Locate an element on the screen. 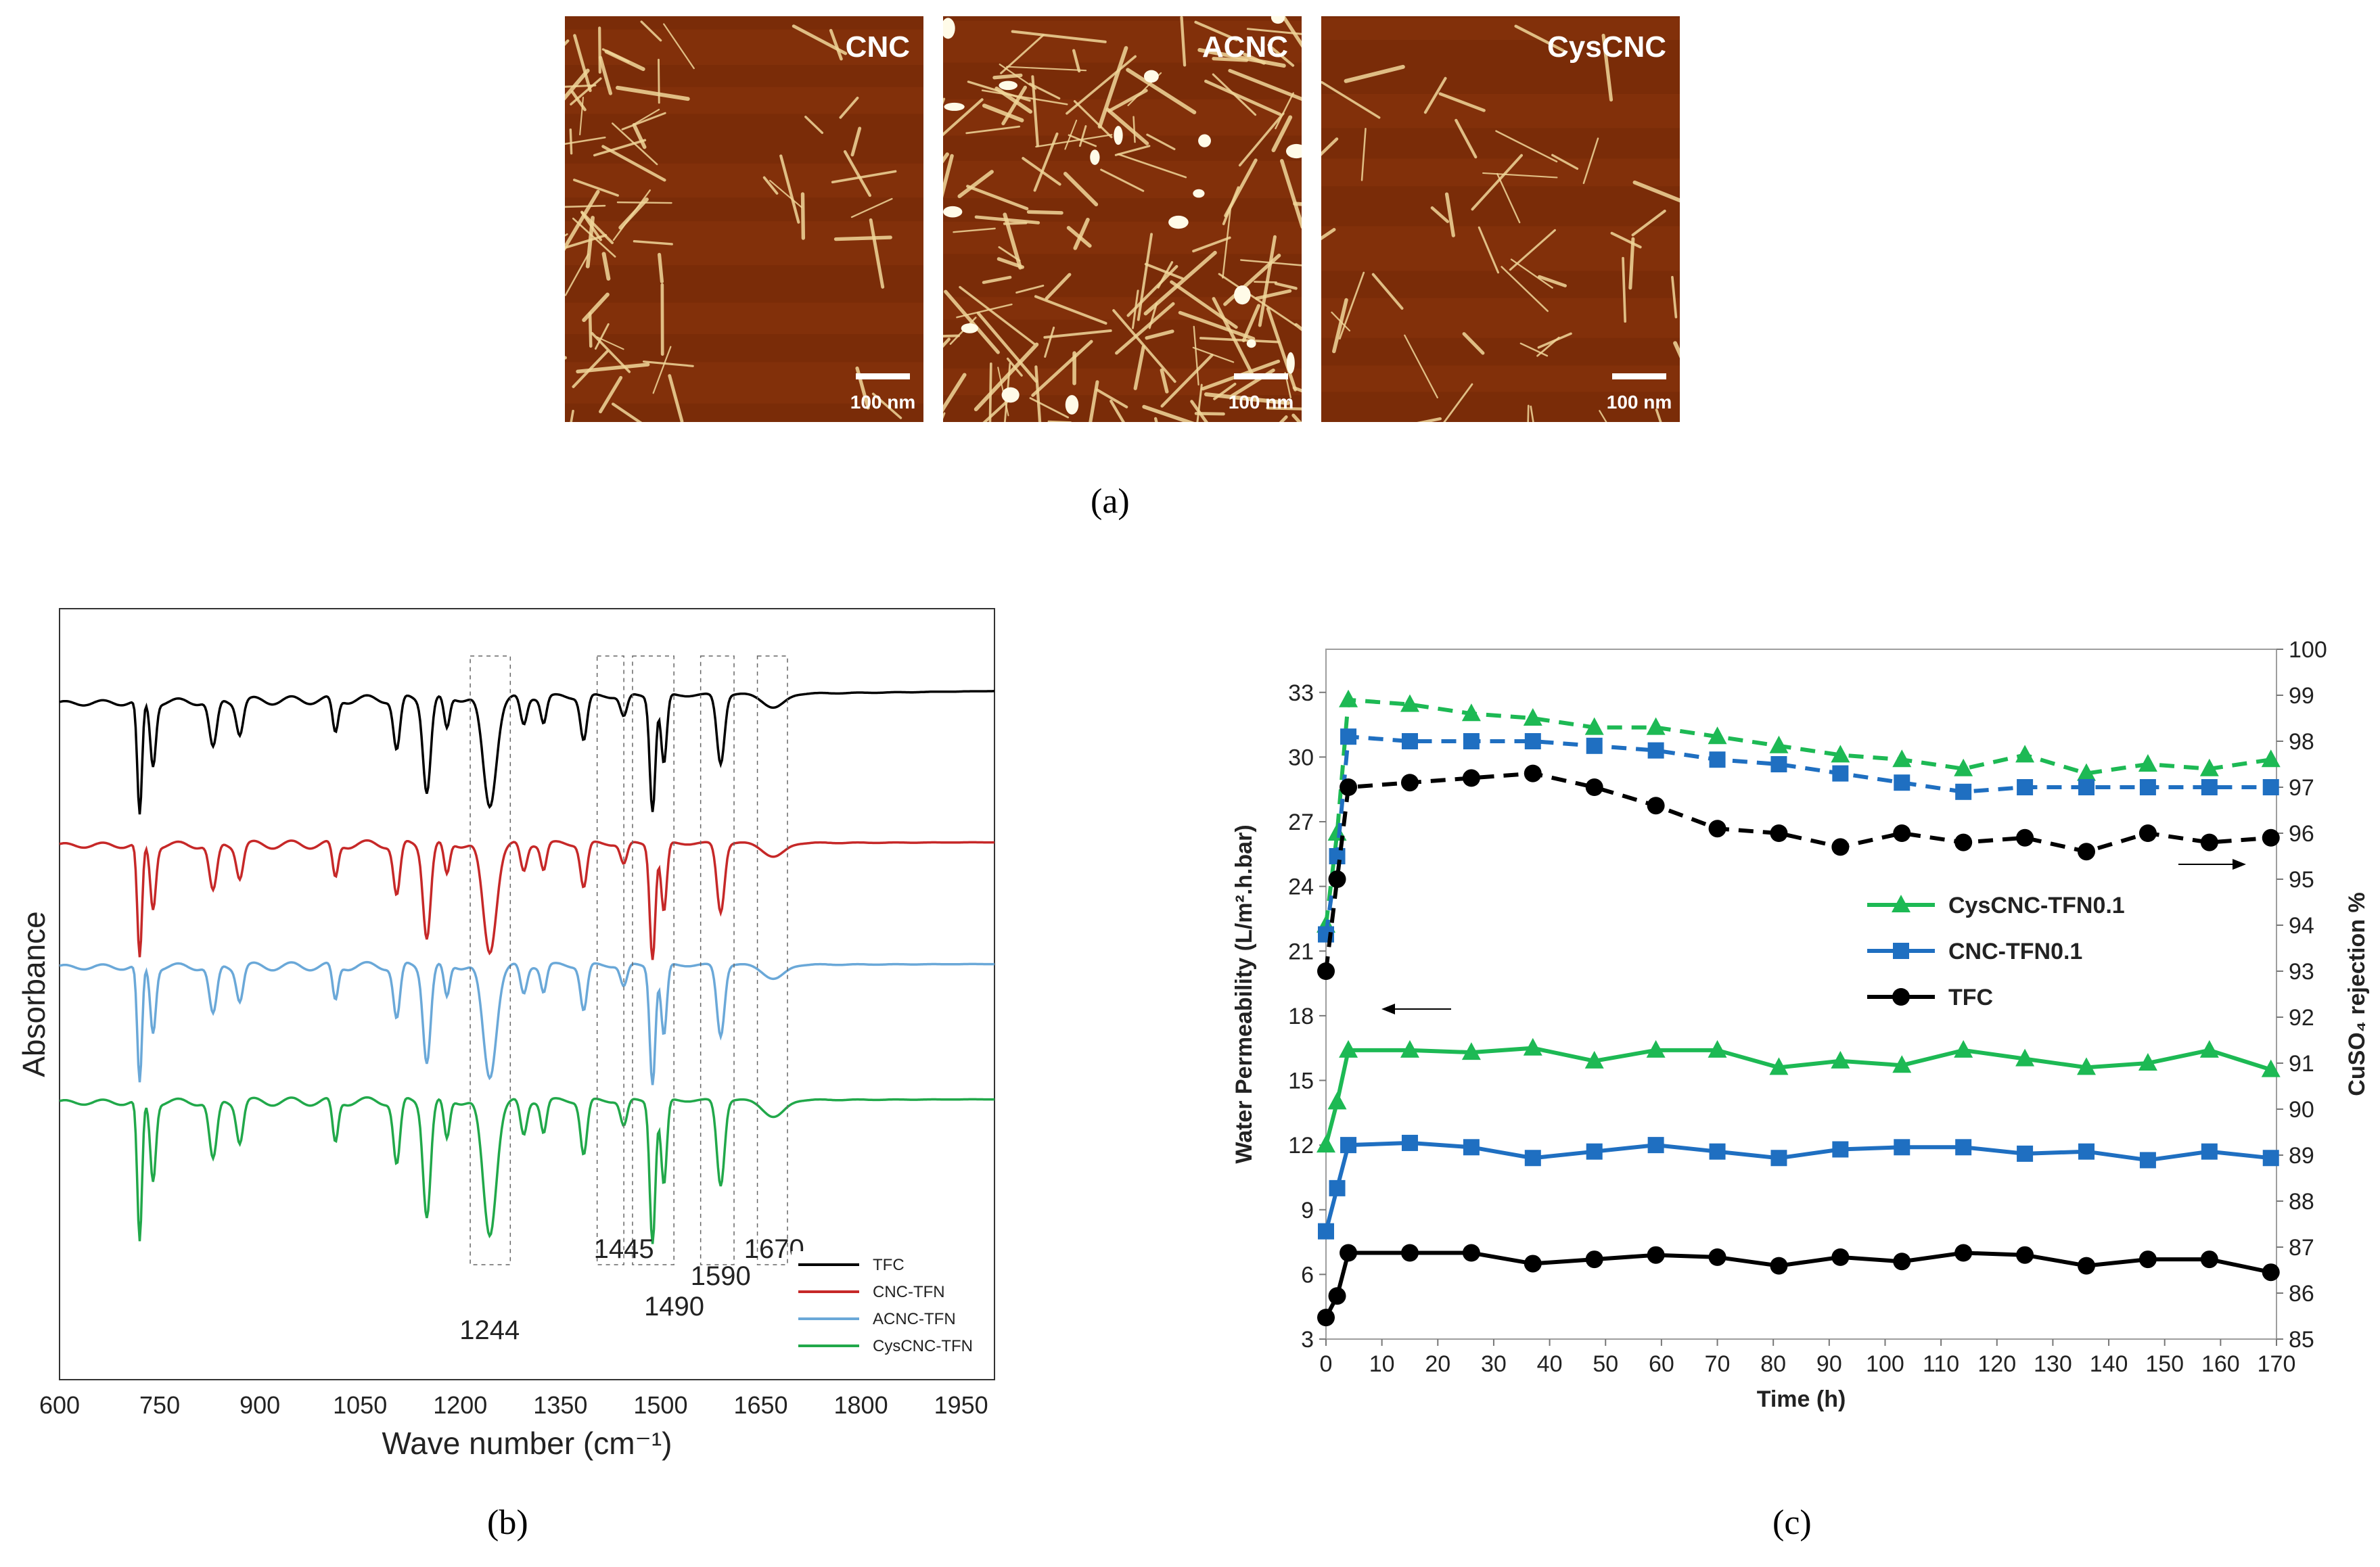 This screenshot has height=1567, width=2380. x-tick-label: 750 is located at coordinates (159, 1405).